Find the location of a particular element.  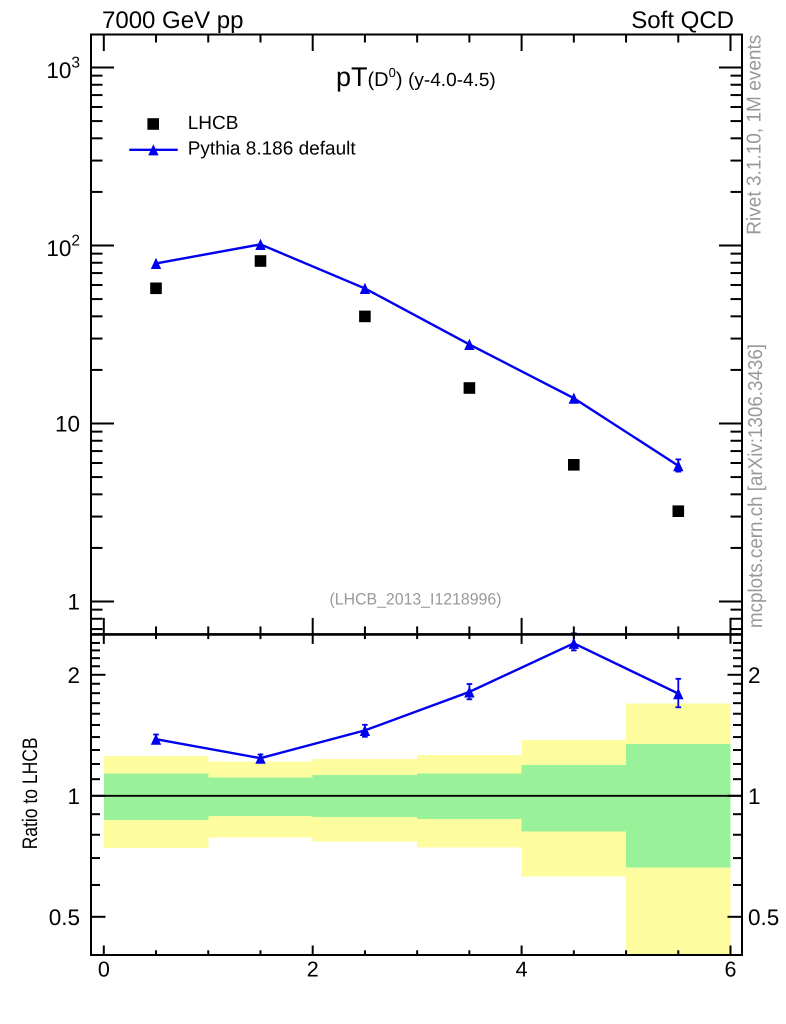

svg-text: (LHCB_2013_I1218996) is located at coordinates (416, 600).